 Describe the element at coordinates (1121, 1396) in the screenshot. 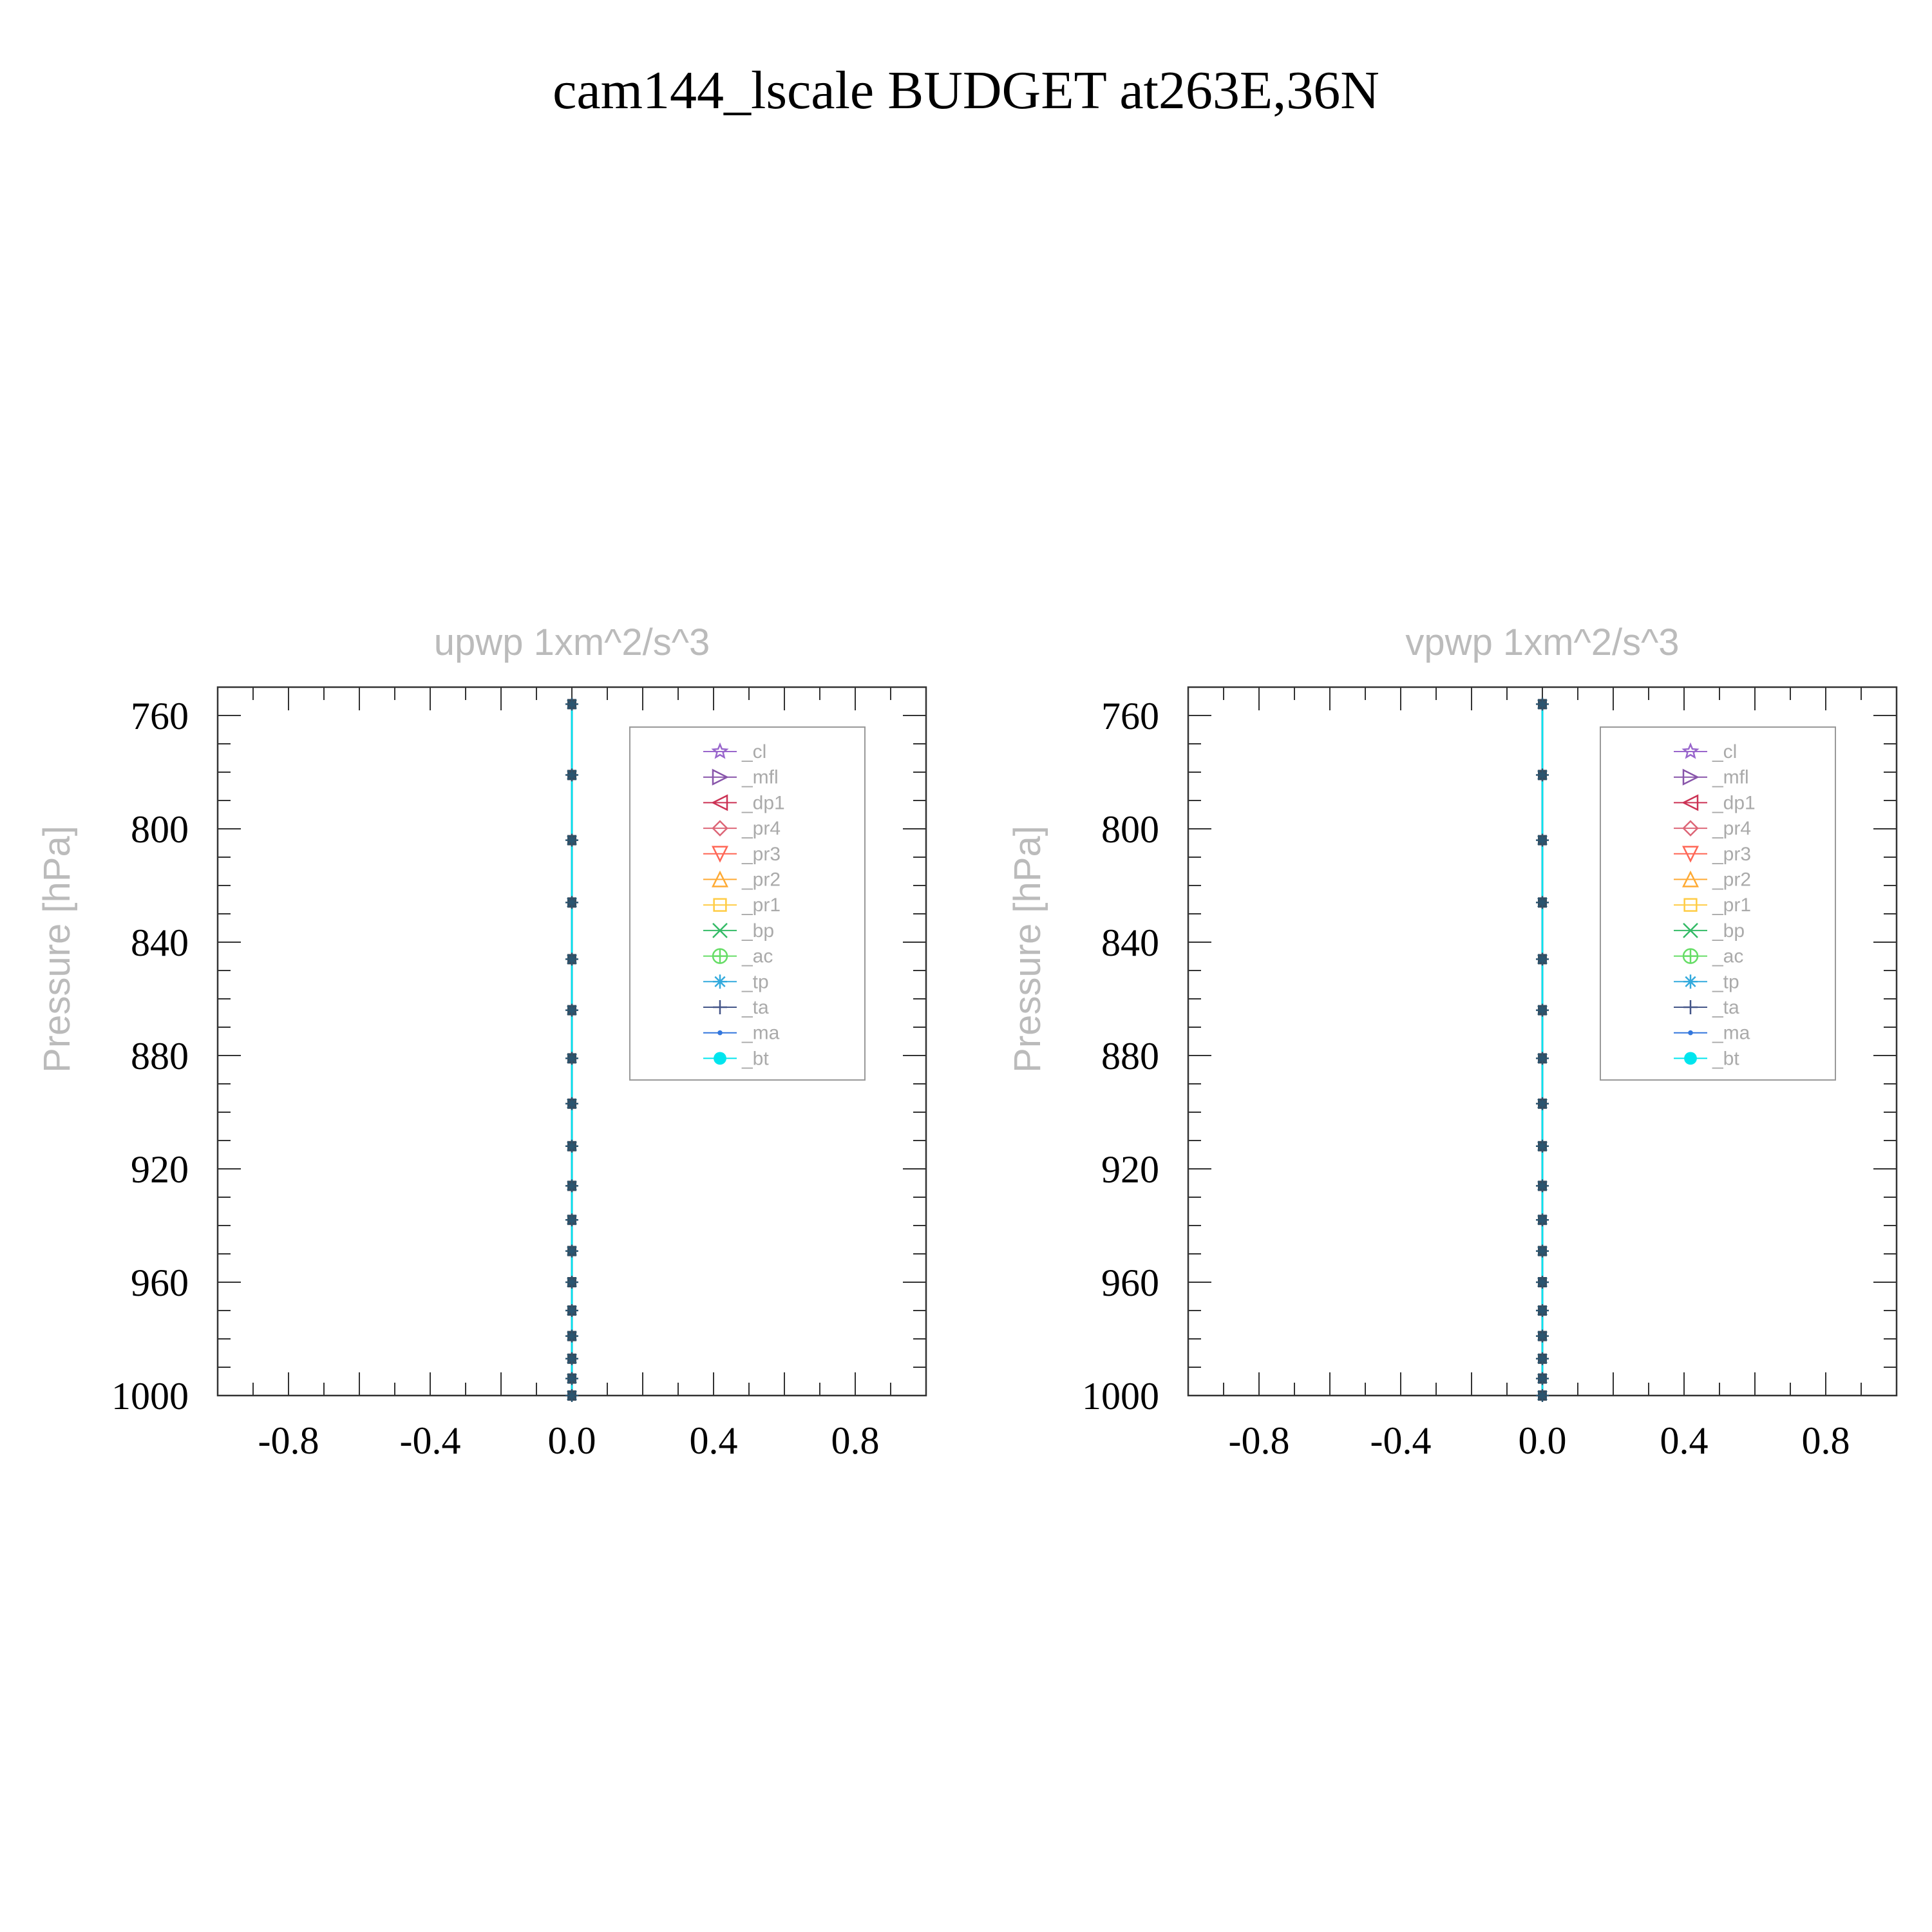

I see `y-tick-label: 1000` at that location.